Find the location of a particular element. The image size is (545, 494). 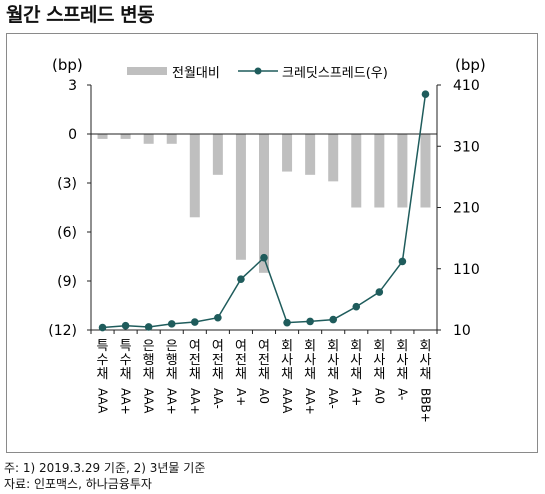

left-tick-label: (6) is located at coordinates (67, 233).